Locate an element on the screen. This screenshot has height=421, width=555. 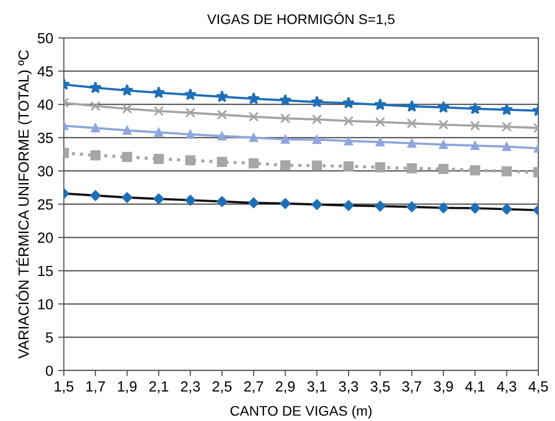
x-tick-label: 4,3 is located at coordinates (506, 387).